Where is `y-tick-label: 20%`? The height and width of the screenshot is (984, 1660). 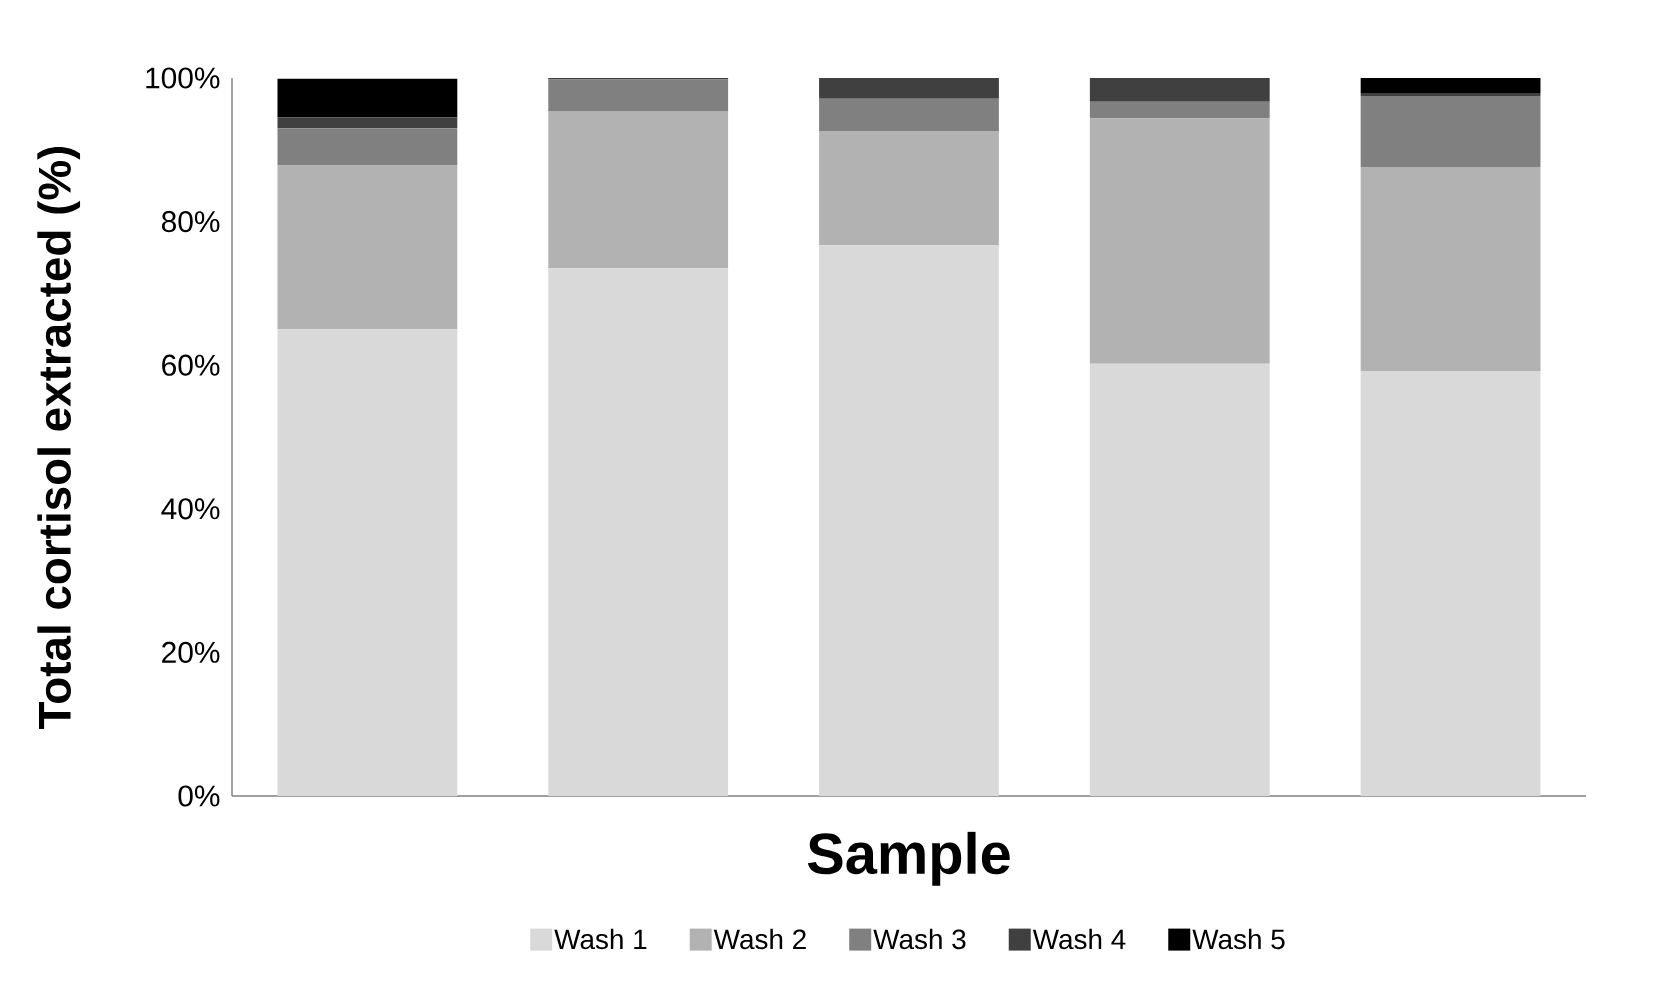
y-tick-label: 20% is located at coordinates (191, 652).